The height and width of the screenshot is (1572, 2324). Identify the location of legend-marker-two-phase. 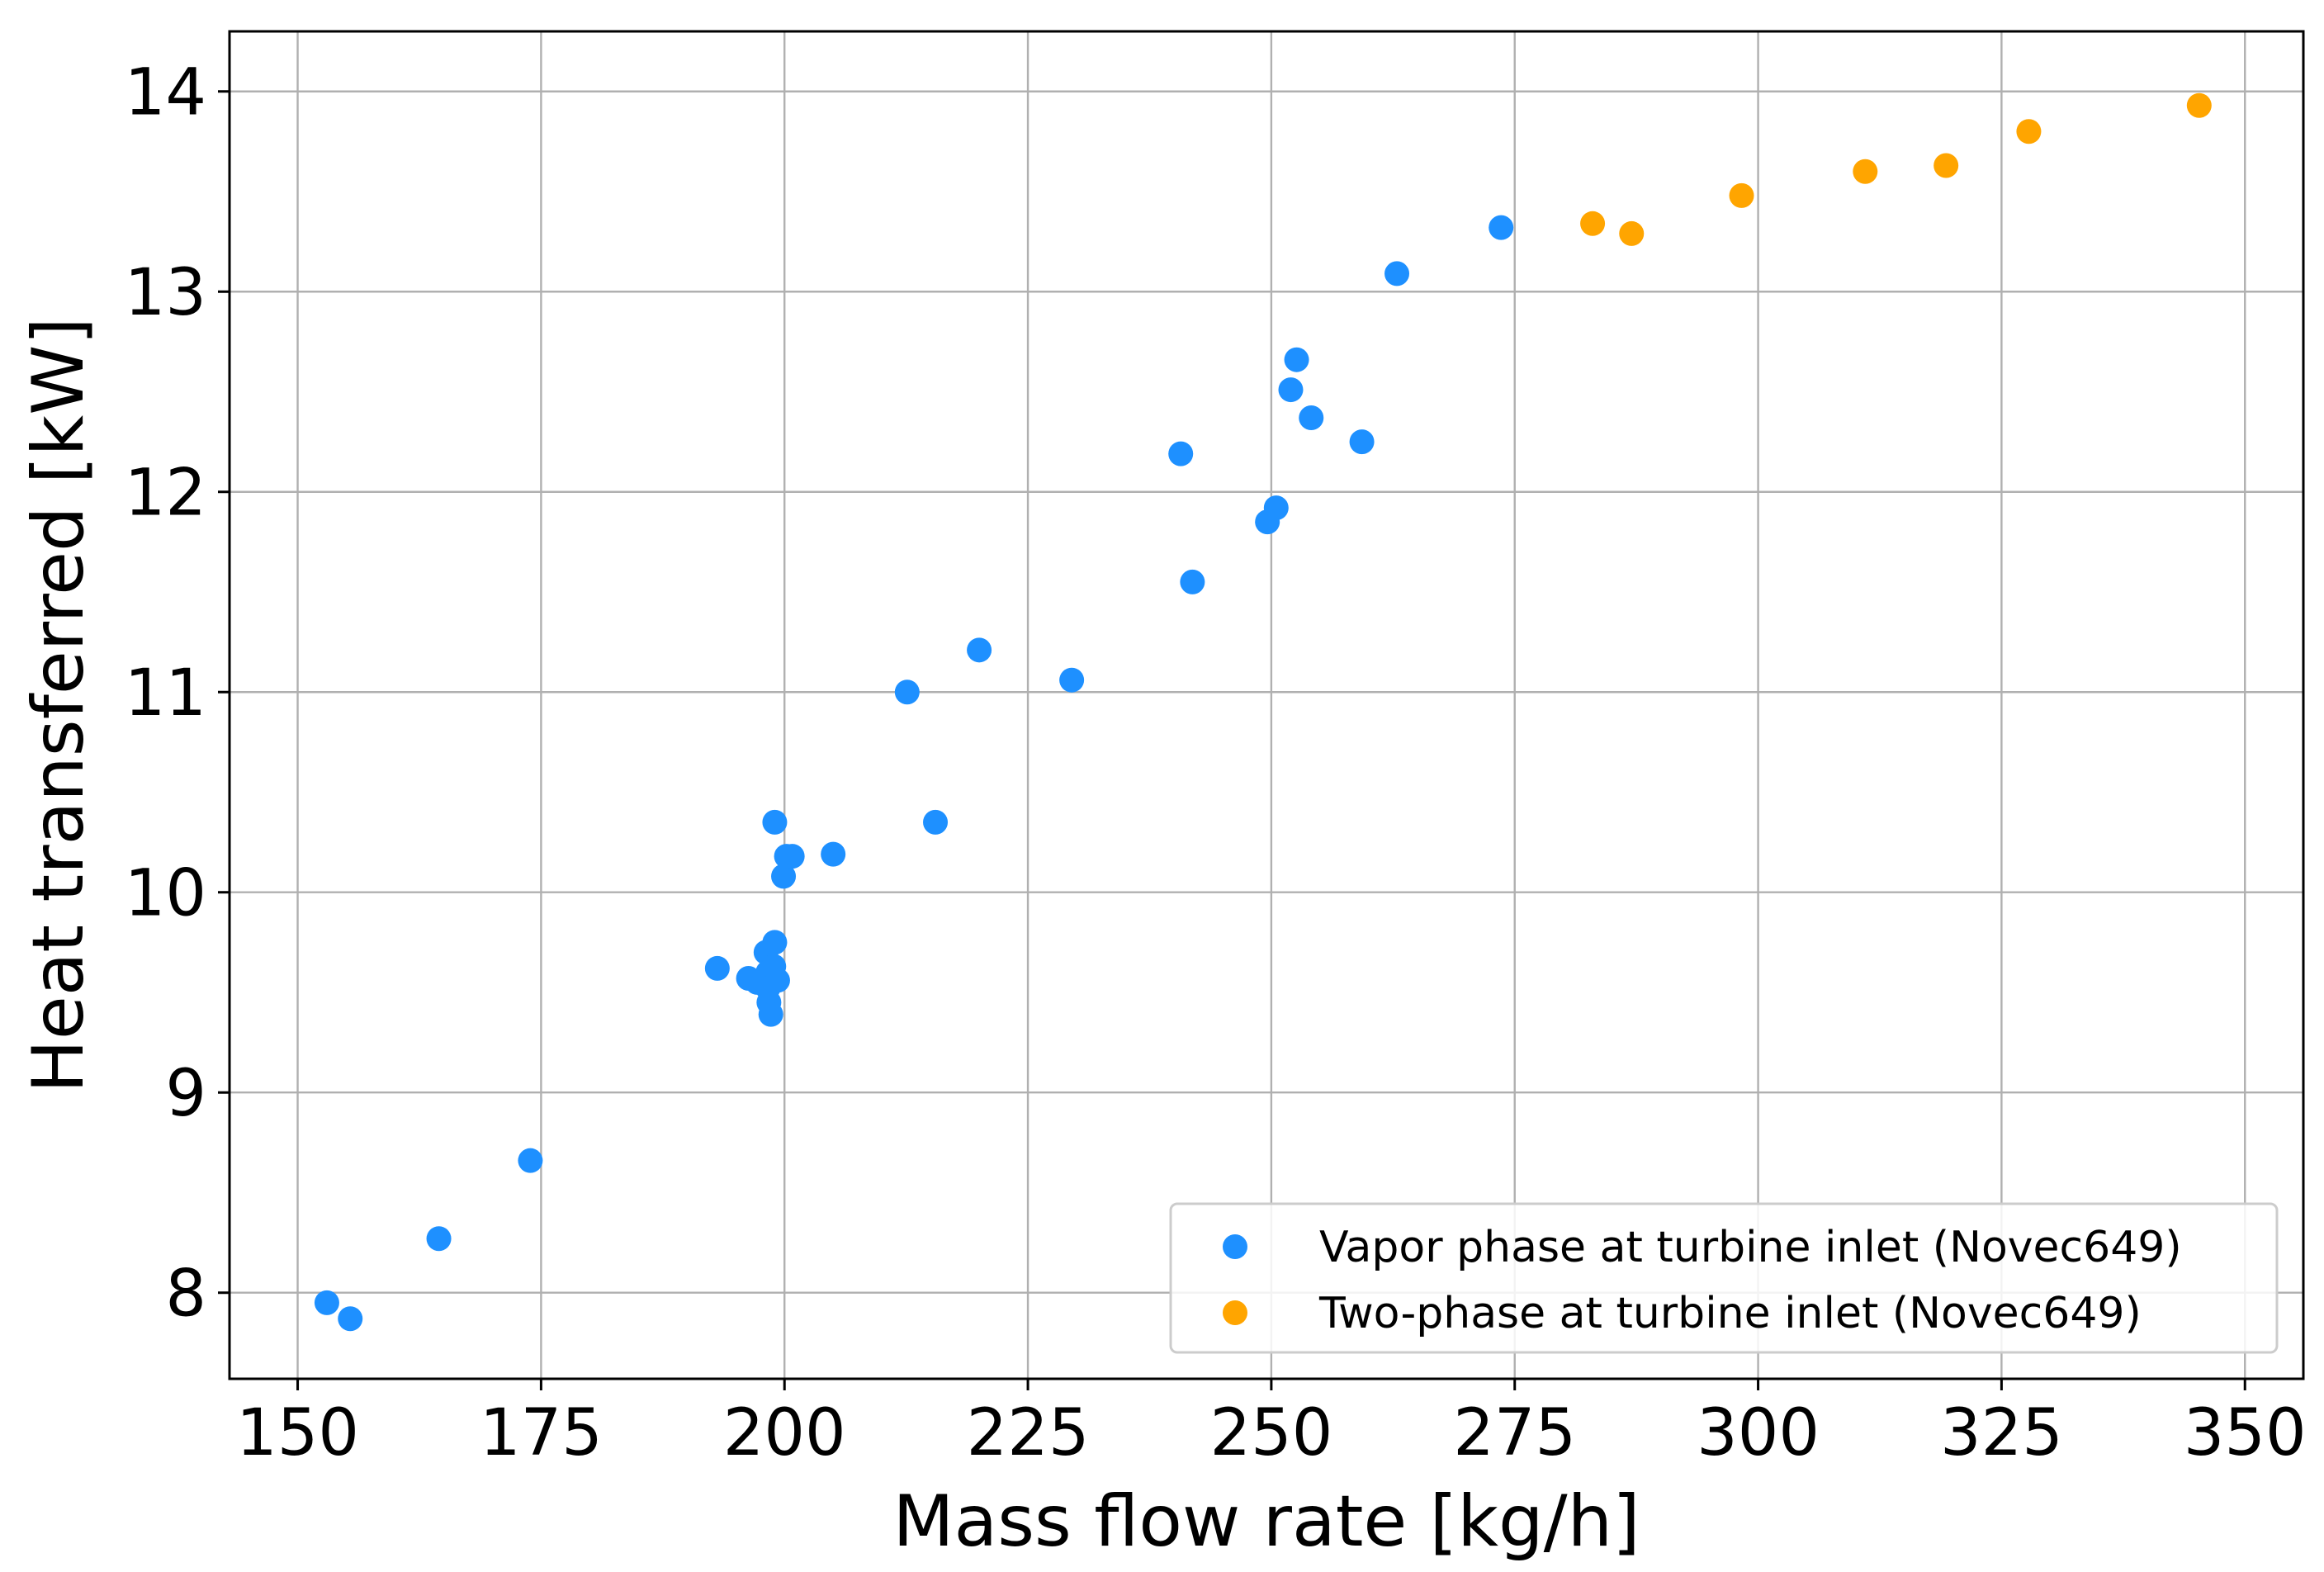
(1235, 1312).